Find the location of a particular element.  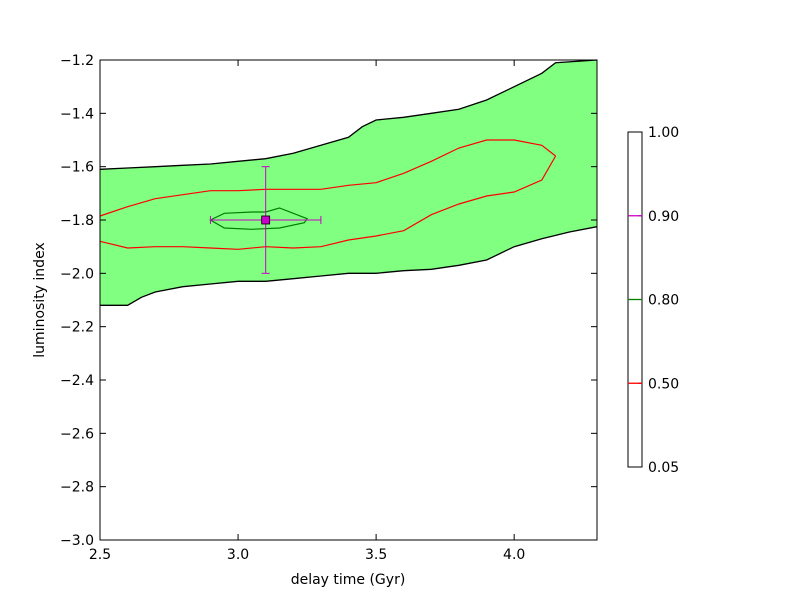

x-axis-label: delay time (Gyr) is located at coordinates (348, 580).